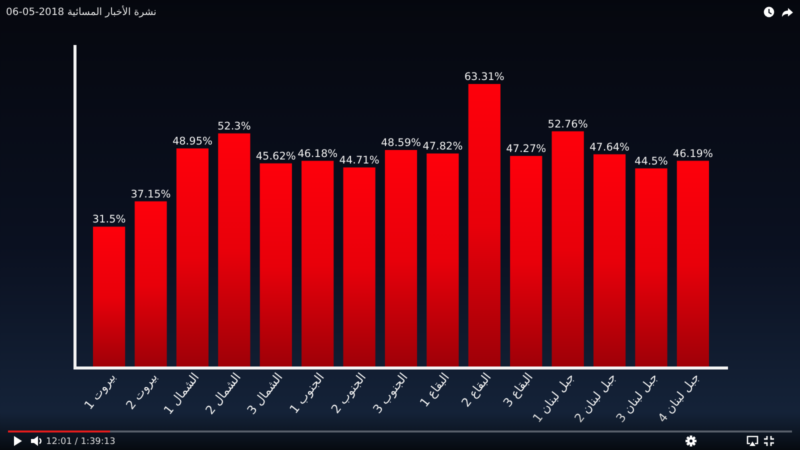  Describe the element at coordinates (476, 390) in the screenshot. I see `x-tick-label: البقاع 2` at that location.